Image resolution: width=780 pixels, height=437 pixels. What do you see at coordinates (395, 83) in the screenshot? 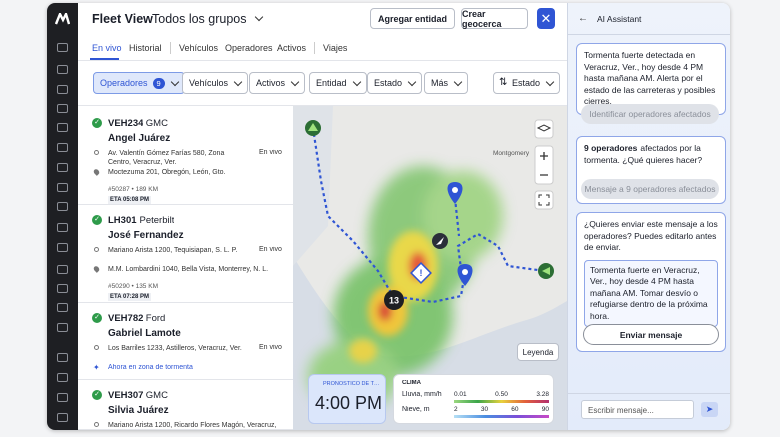
I see `filter-chip: Estado` at bounding box center [395, 83].